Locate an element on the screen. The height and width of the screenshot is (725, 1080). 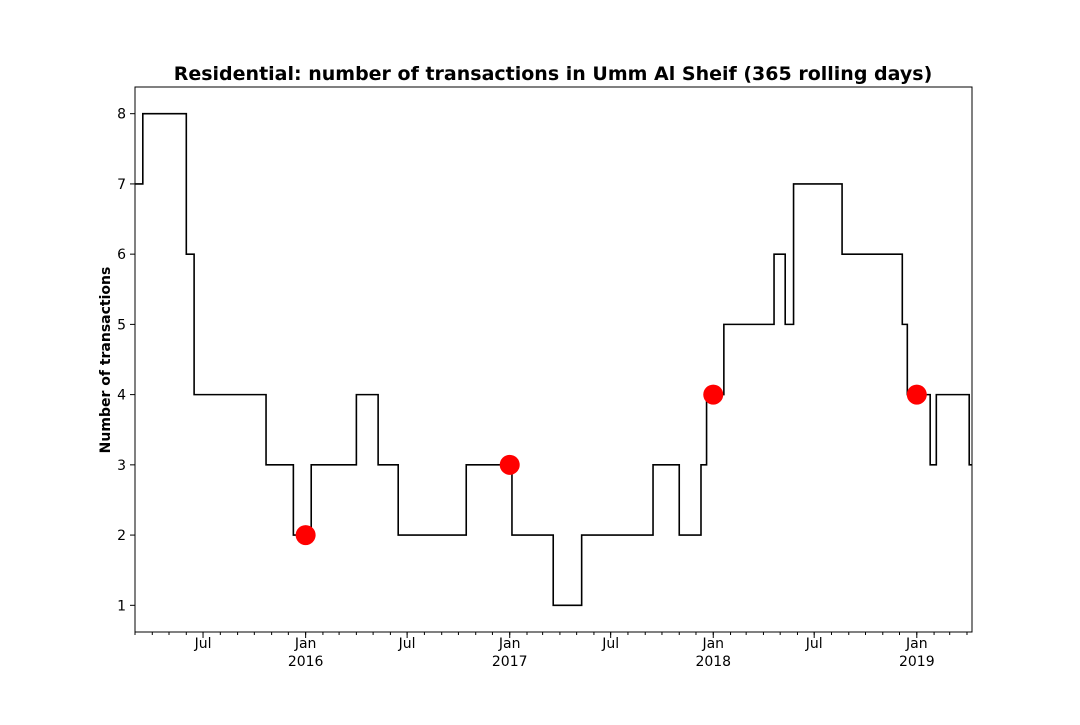
y-tick-label: 7 is located at coordinates (121, 185).